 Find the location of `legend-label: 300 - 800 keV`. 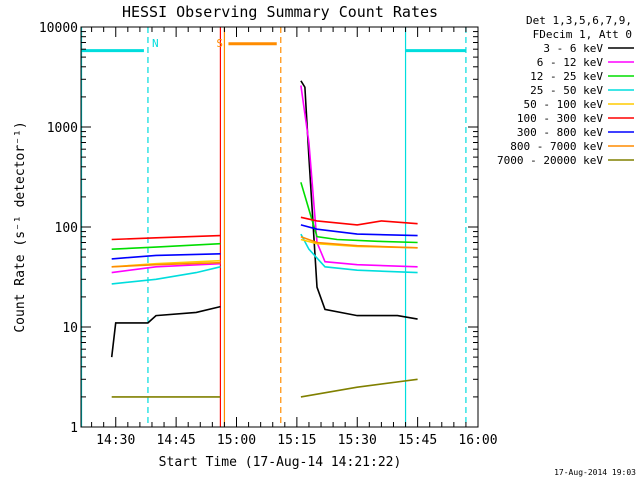

legend-label: 300 - 800 keV is located at coordinates (560, 132).